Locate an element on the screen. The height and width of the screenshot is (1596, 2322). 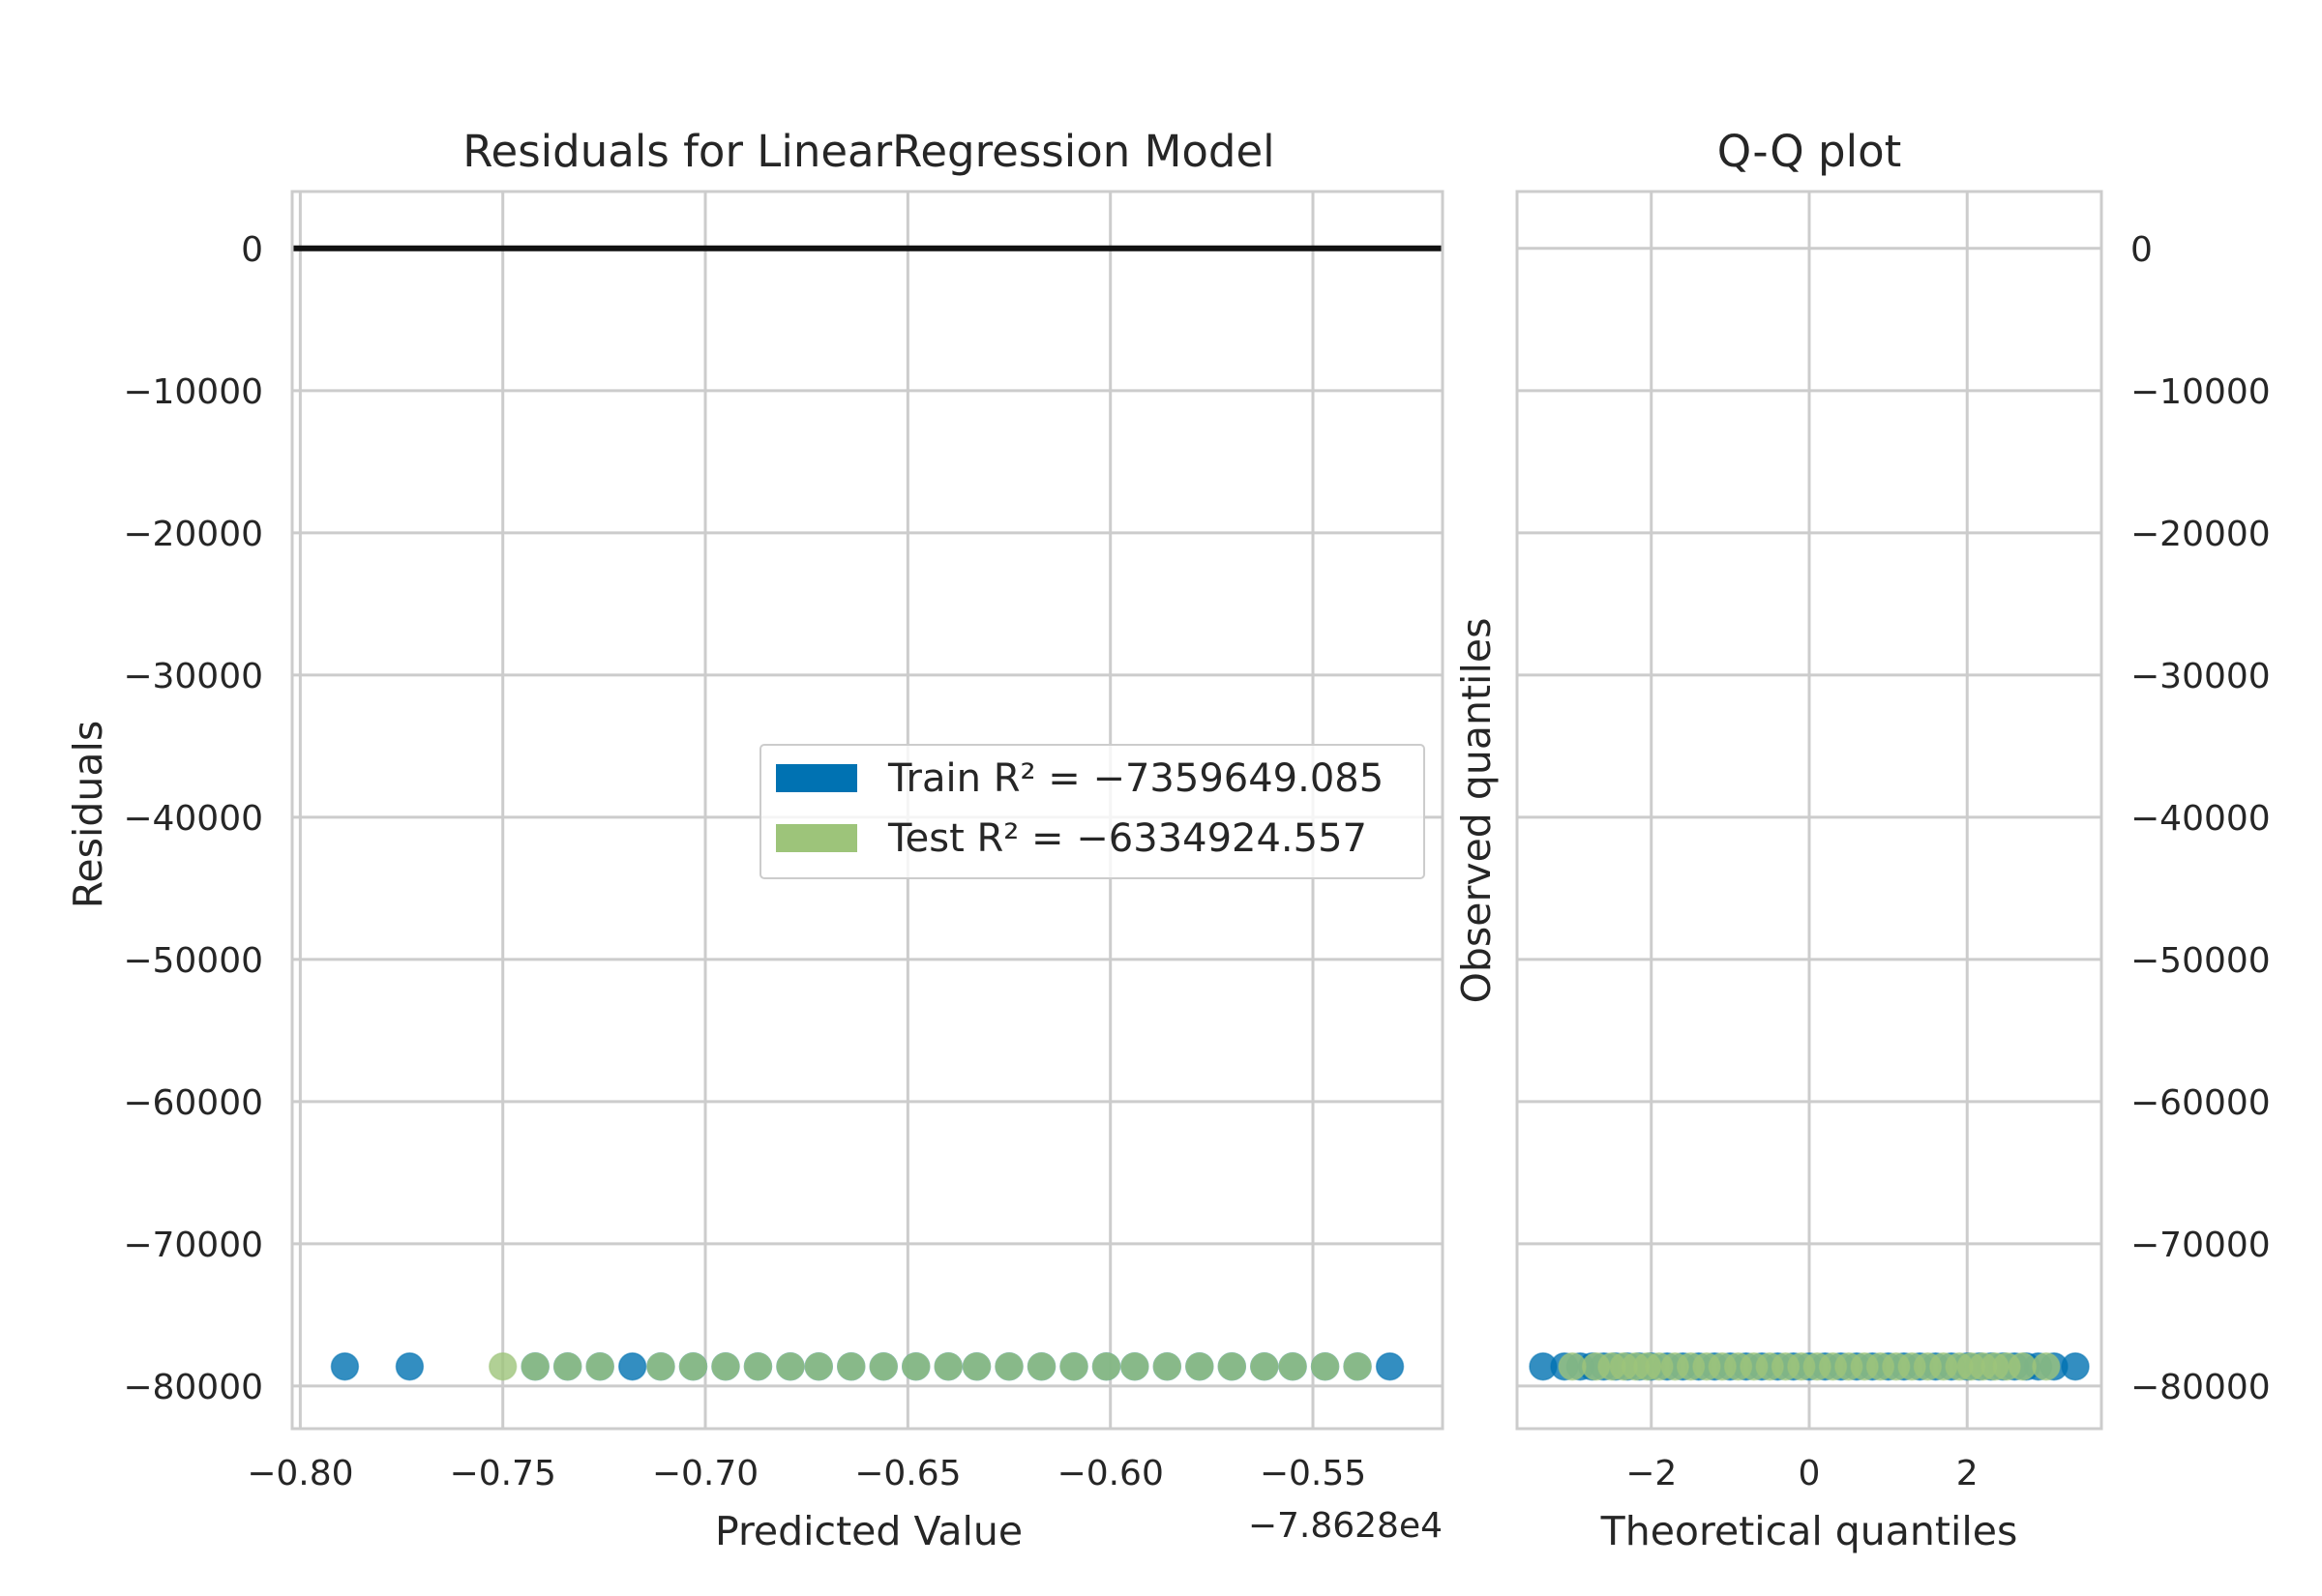
x-tick-label: −0.75 is located at coordinates (503, 1473).